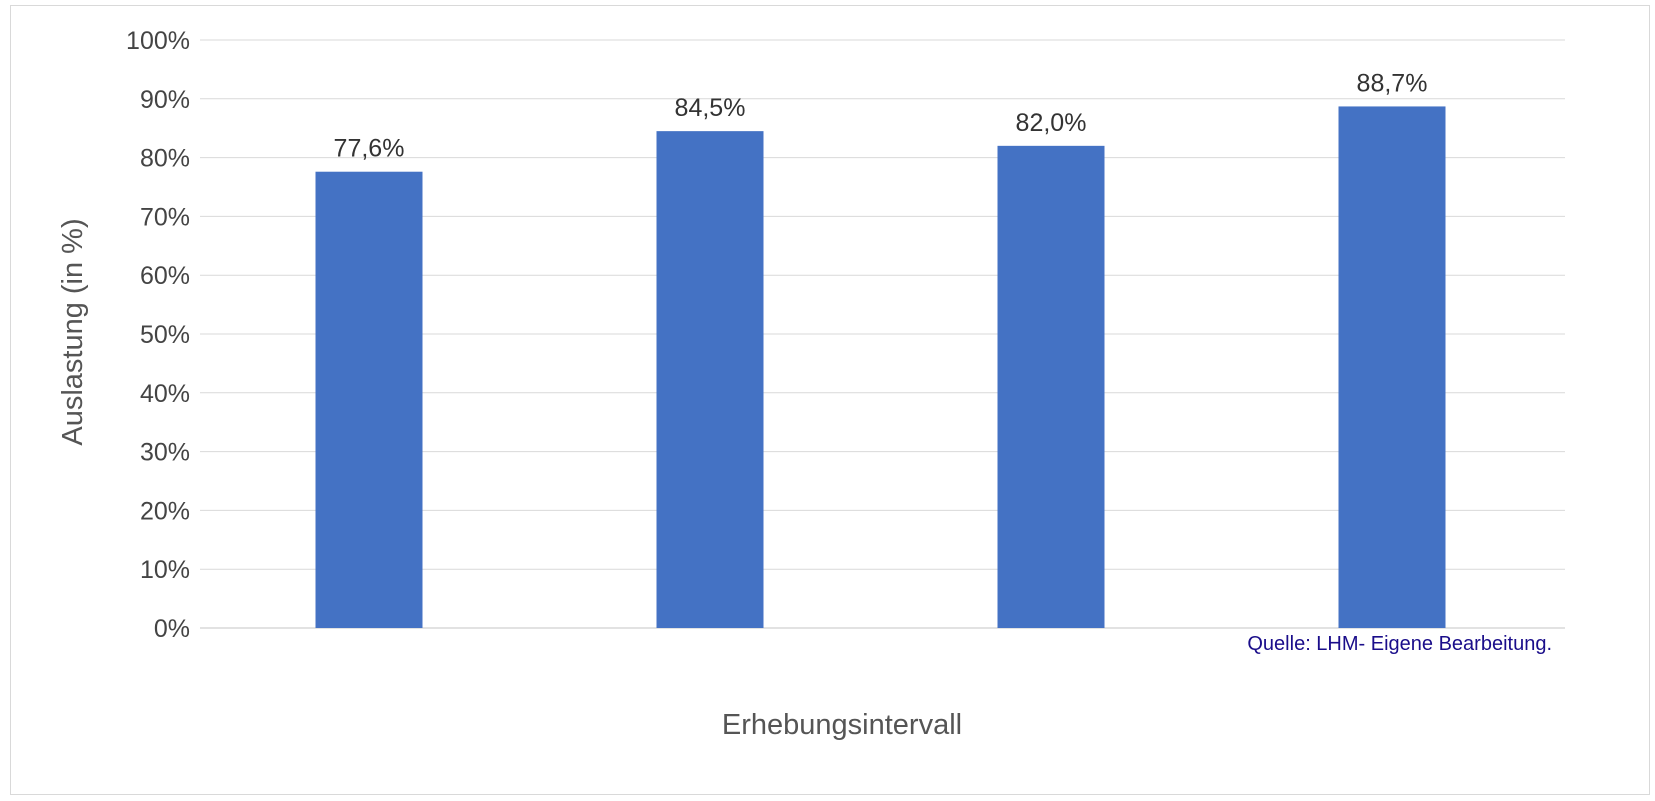 The image size is (1655, 801). What do you see at coordinates (842, 725) in the screenshot?
I see `x-axis-title: Erhebungsintervall` at bounding box center [842, 725].